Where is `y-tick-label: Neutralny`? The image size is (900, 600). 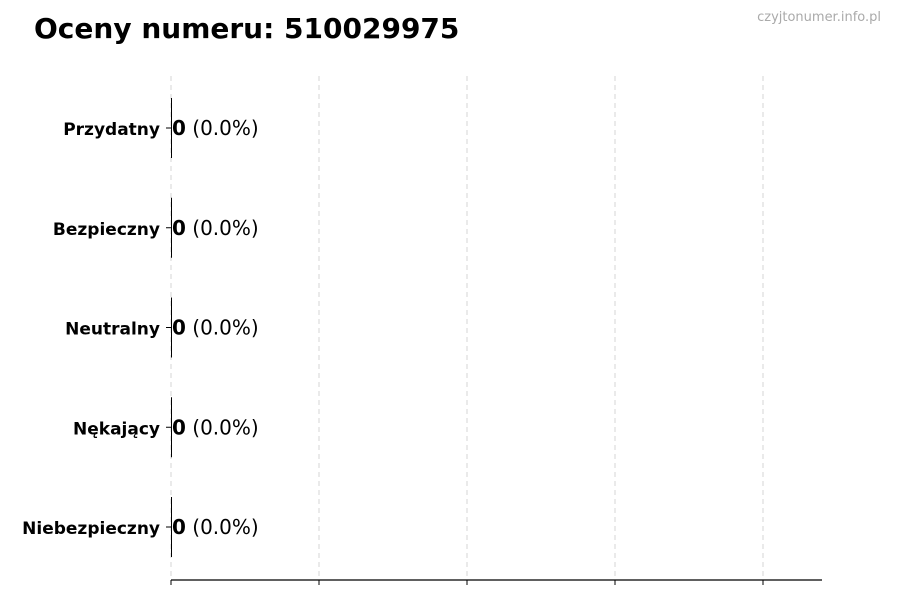 y-tick-label: Neutralny is located at coordinates (112, 330).